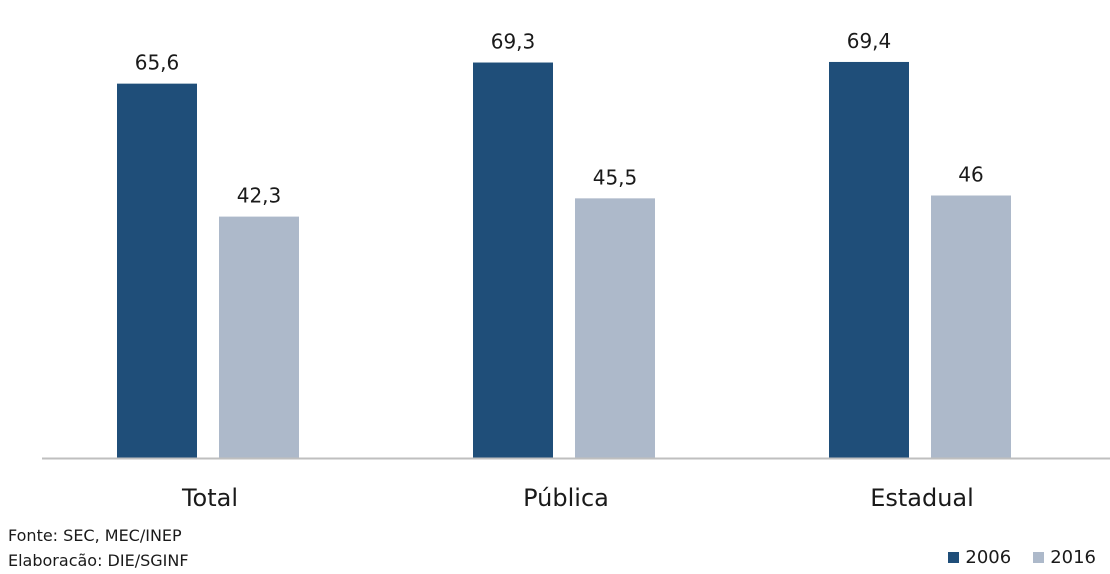 The image size is (1110, 574). I want to click on chart-legend: 2006 2016, so click(1011, 557).